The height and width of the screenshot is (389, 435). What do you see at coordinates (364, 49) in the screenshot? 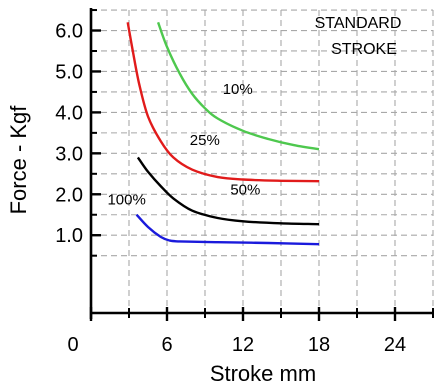
I see `note-stroke: STROKE` at bounding box center [364, 49].